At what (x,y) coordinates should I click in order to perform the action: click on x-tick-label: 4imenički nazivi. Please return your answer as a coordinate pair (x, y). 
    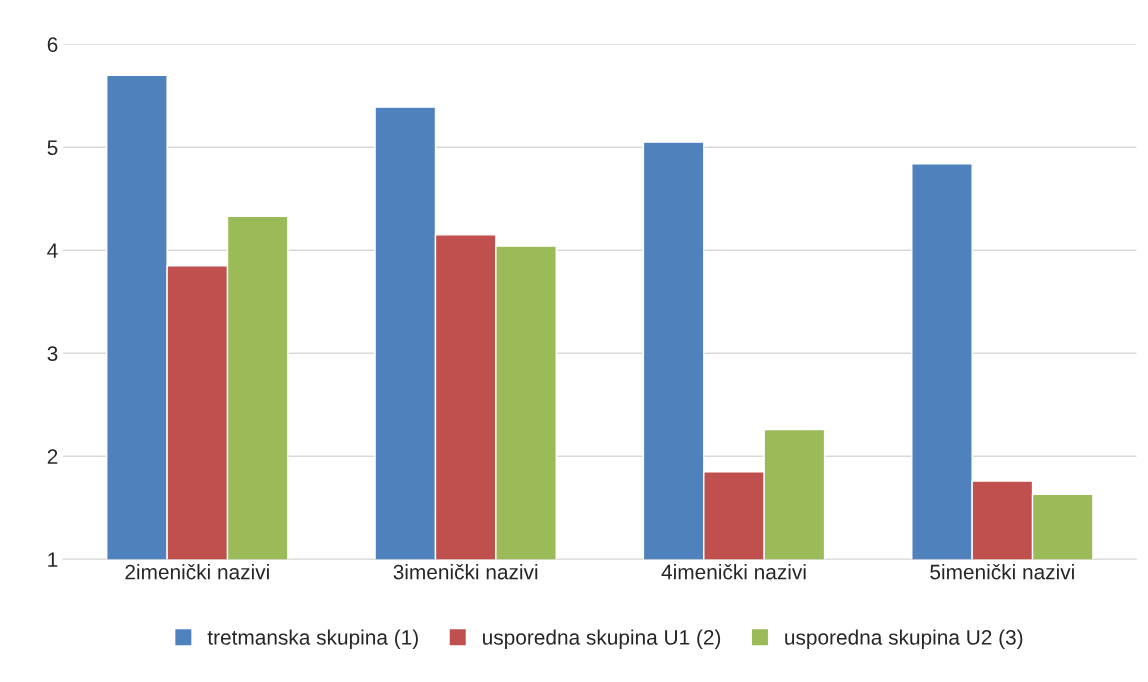
    Looking at the image, I should click on (733, 572).